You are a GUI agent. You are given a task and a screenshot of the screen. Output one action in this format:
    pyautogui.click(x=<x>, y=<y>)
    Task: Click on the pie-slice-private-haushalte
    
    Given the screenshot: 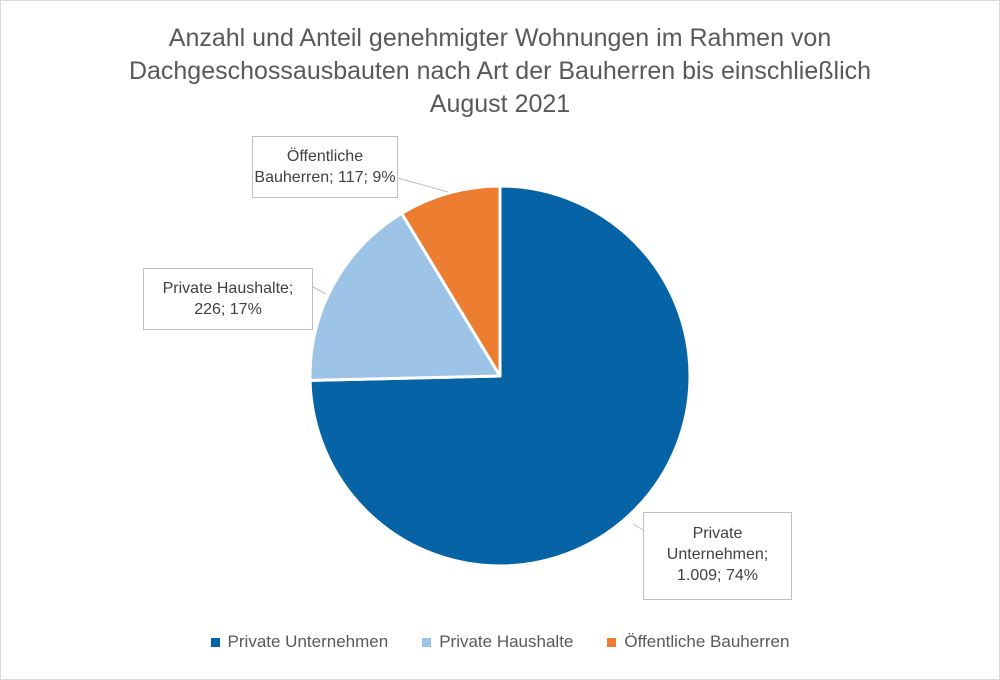 What is the action you would take?
    pyautogui.click(x=405, y=296)
    